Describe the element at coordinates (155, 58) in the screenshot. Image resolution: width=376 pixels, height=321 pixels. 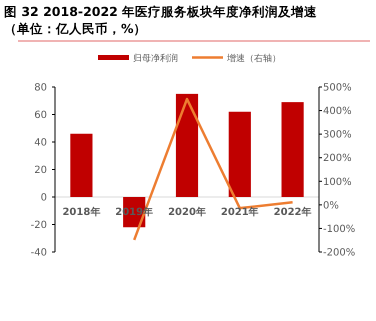
I see `legend-label: 归母净利润` at that location.